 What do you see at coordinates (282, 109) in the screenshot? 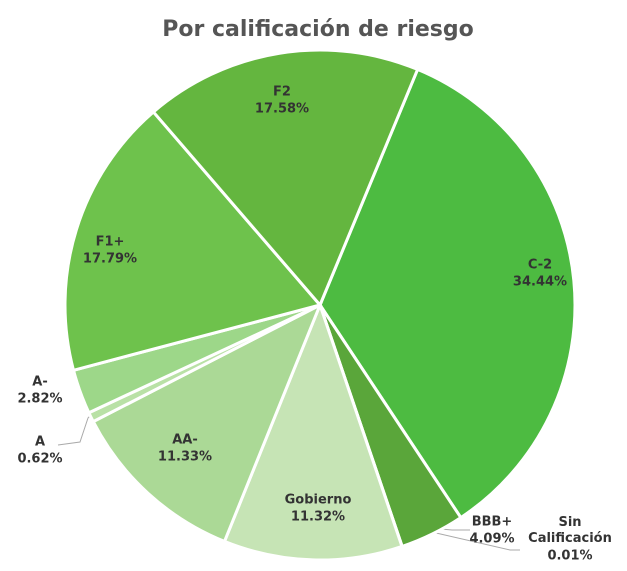
I see `slice-value-label: 17.58%` at bounding box center [282, 109].